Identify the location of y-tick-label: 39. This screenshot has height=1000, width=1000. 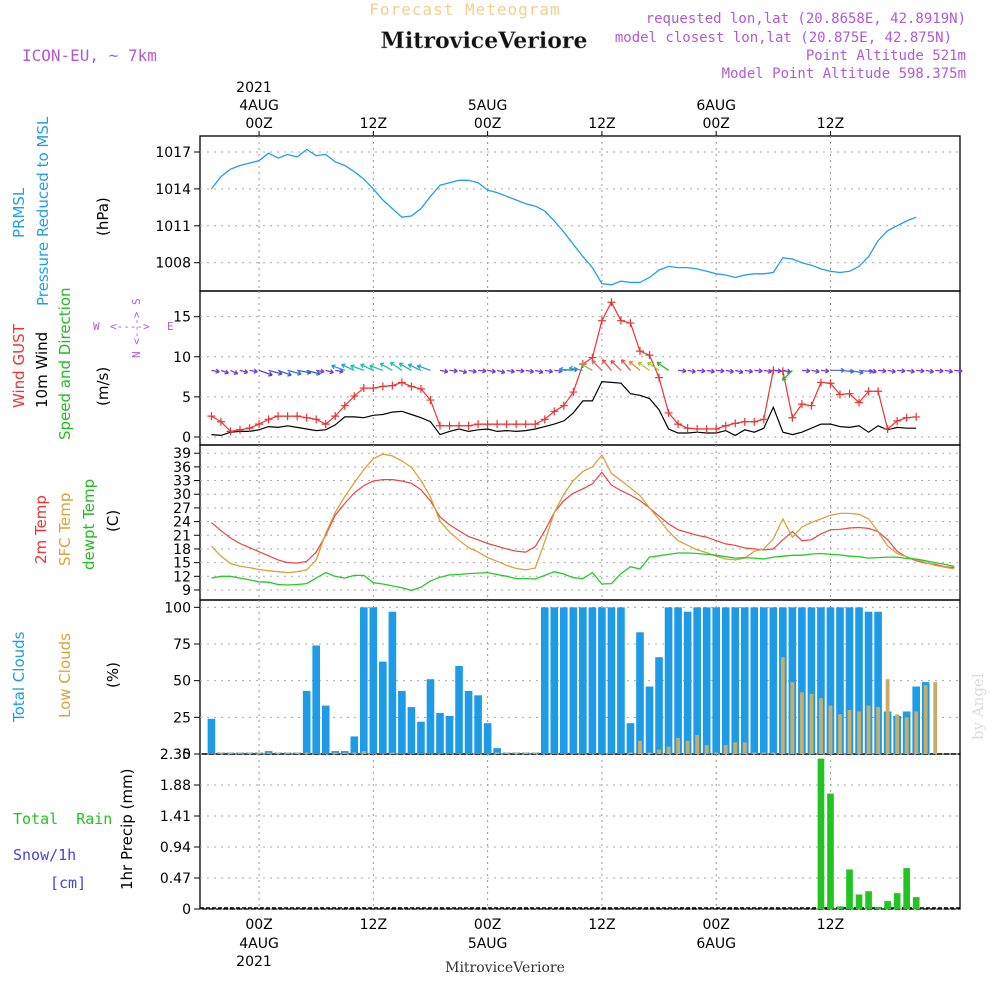
(182, 454).